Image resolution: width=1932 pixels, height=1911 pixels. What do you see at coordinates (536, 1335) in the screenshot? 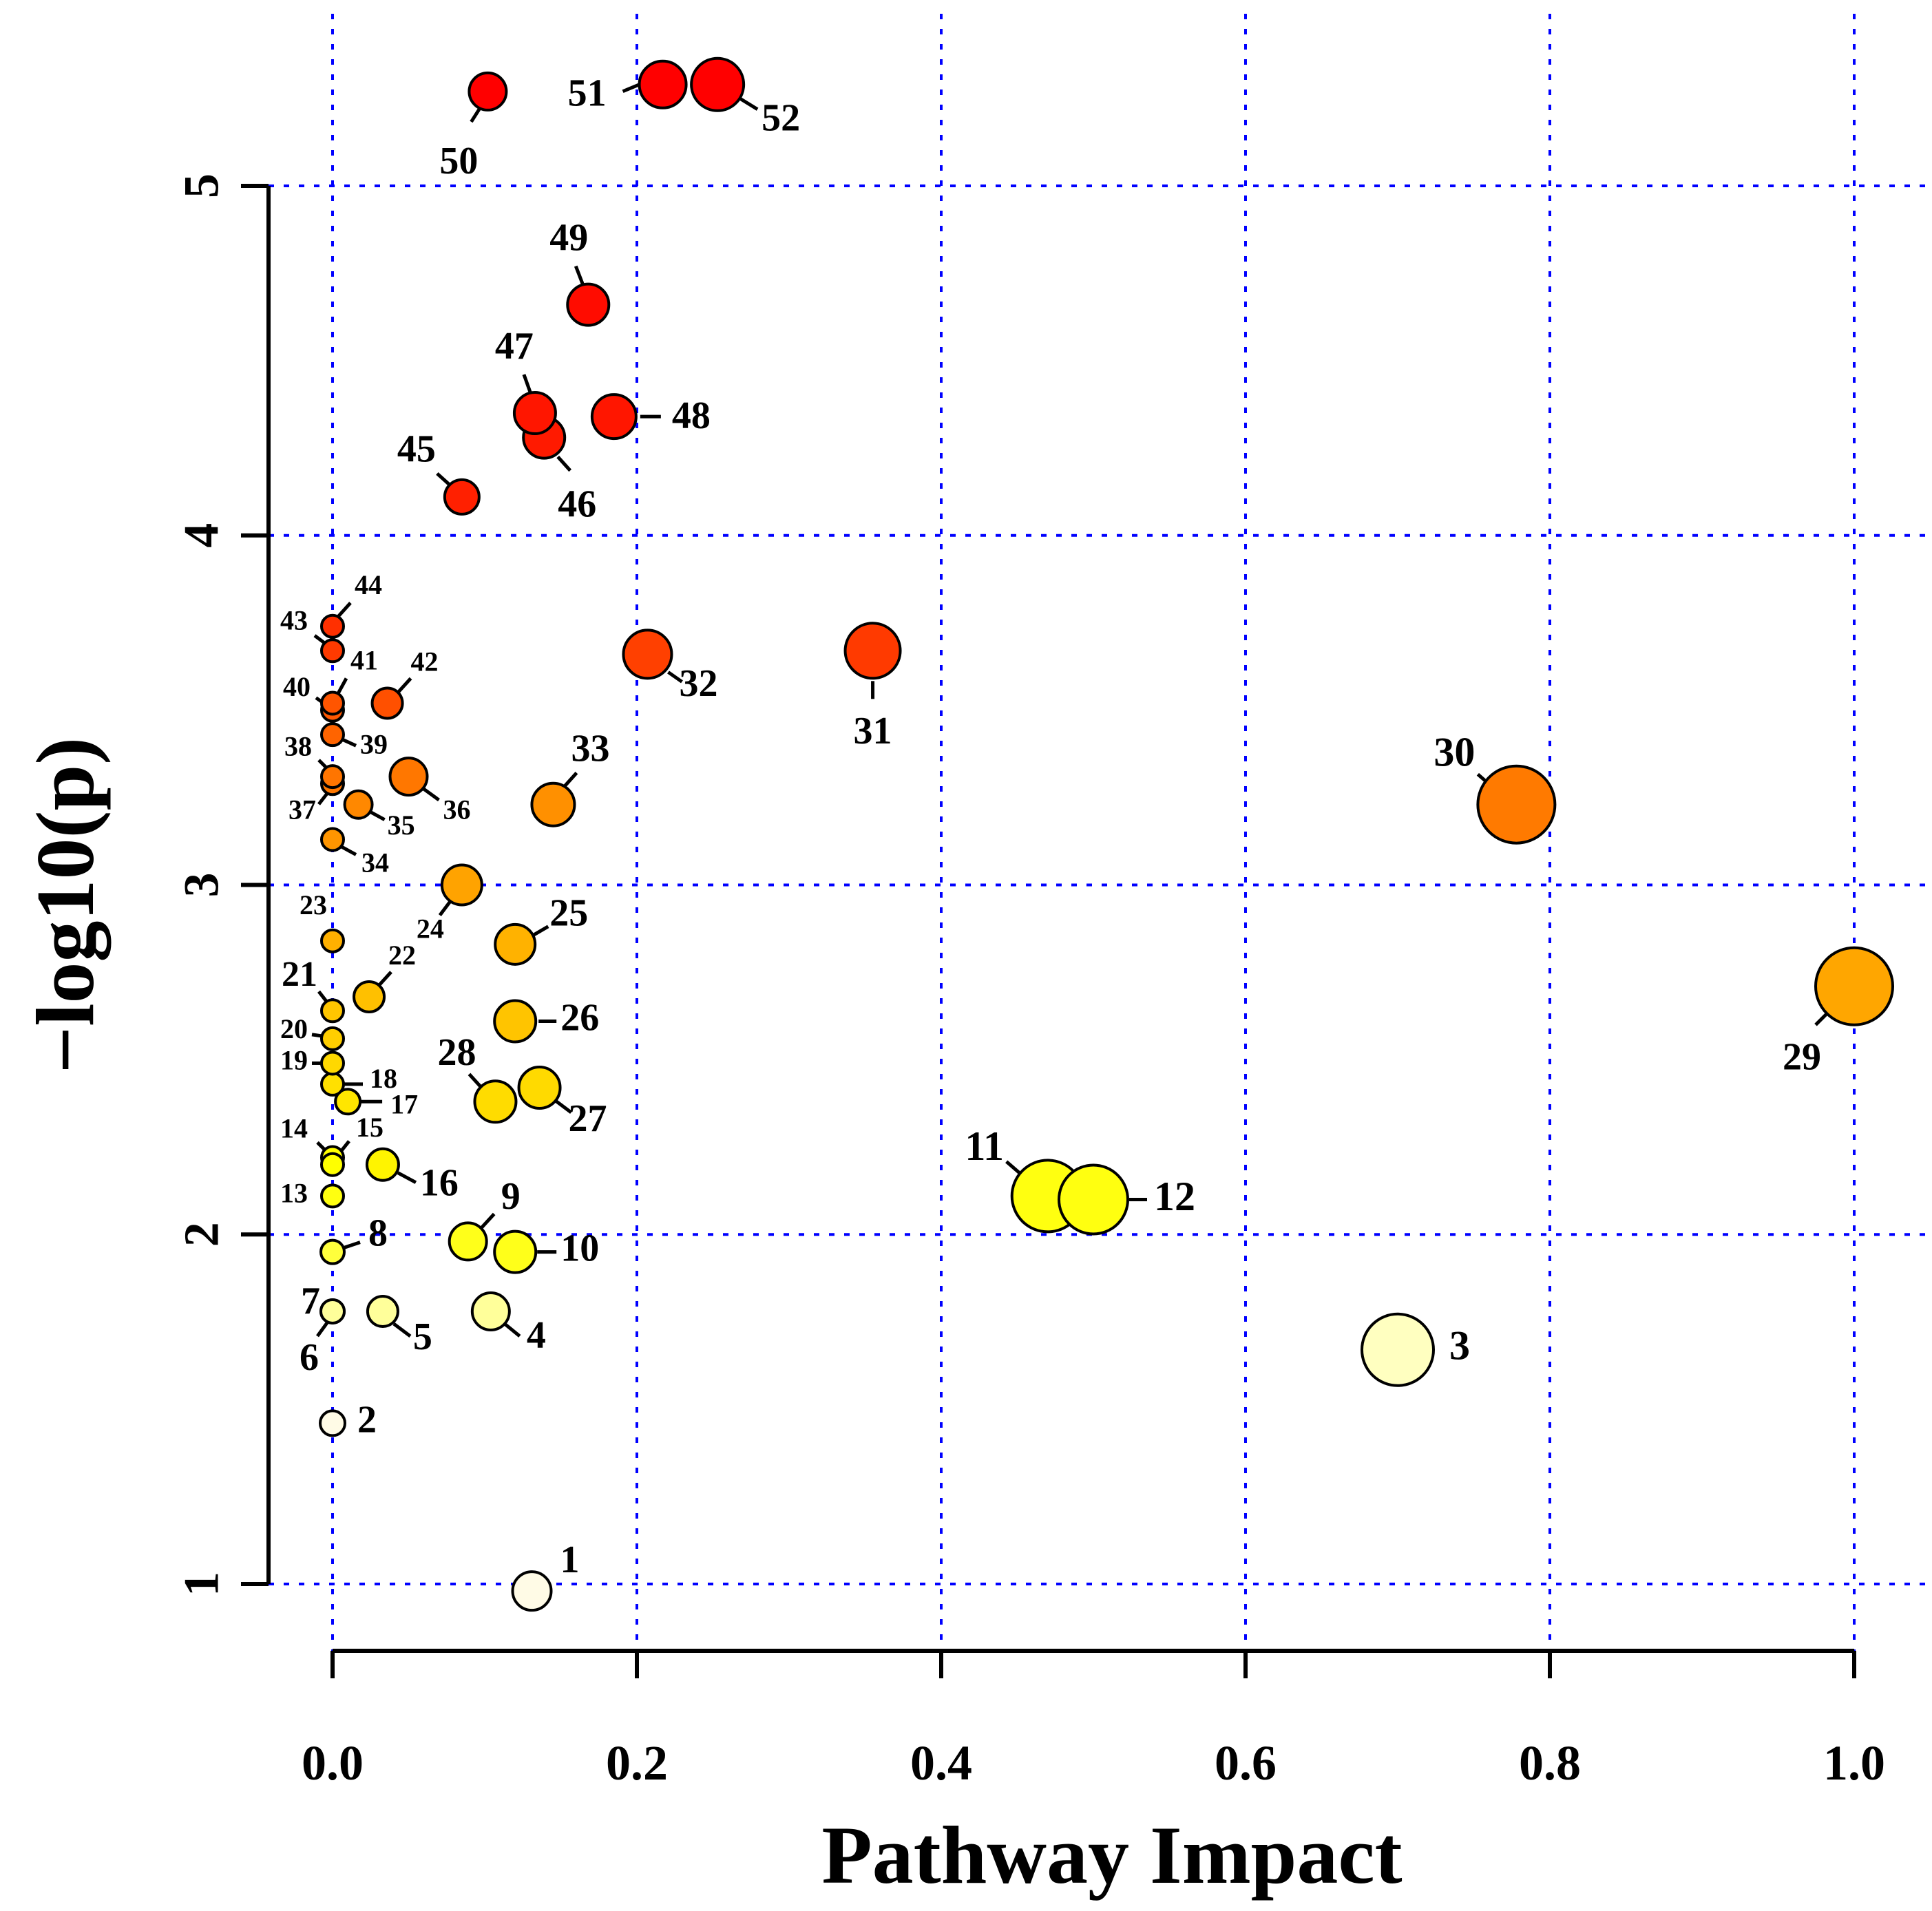
I see `point-label-4: 4` at bounding box center [536, 1335].